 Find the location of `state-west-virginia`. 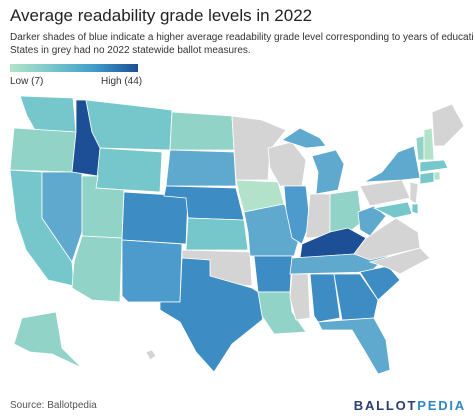

state-west-virginia is located at coordinates (372, 221).